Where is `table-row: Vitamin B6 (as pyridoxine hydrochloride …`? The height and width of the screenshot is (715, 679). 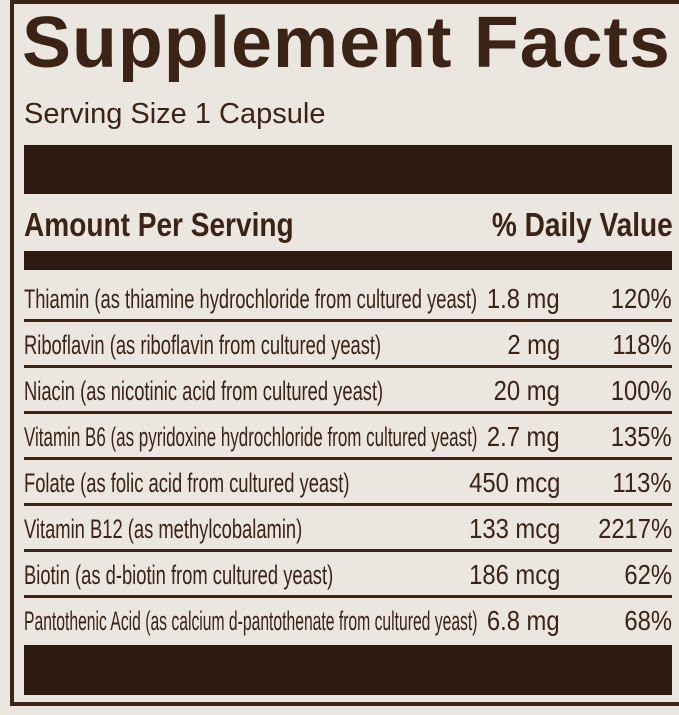 table-row: Vitamin B6 (as pyridoxine hydrochloride … is located at coordinates (348, 437).